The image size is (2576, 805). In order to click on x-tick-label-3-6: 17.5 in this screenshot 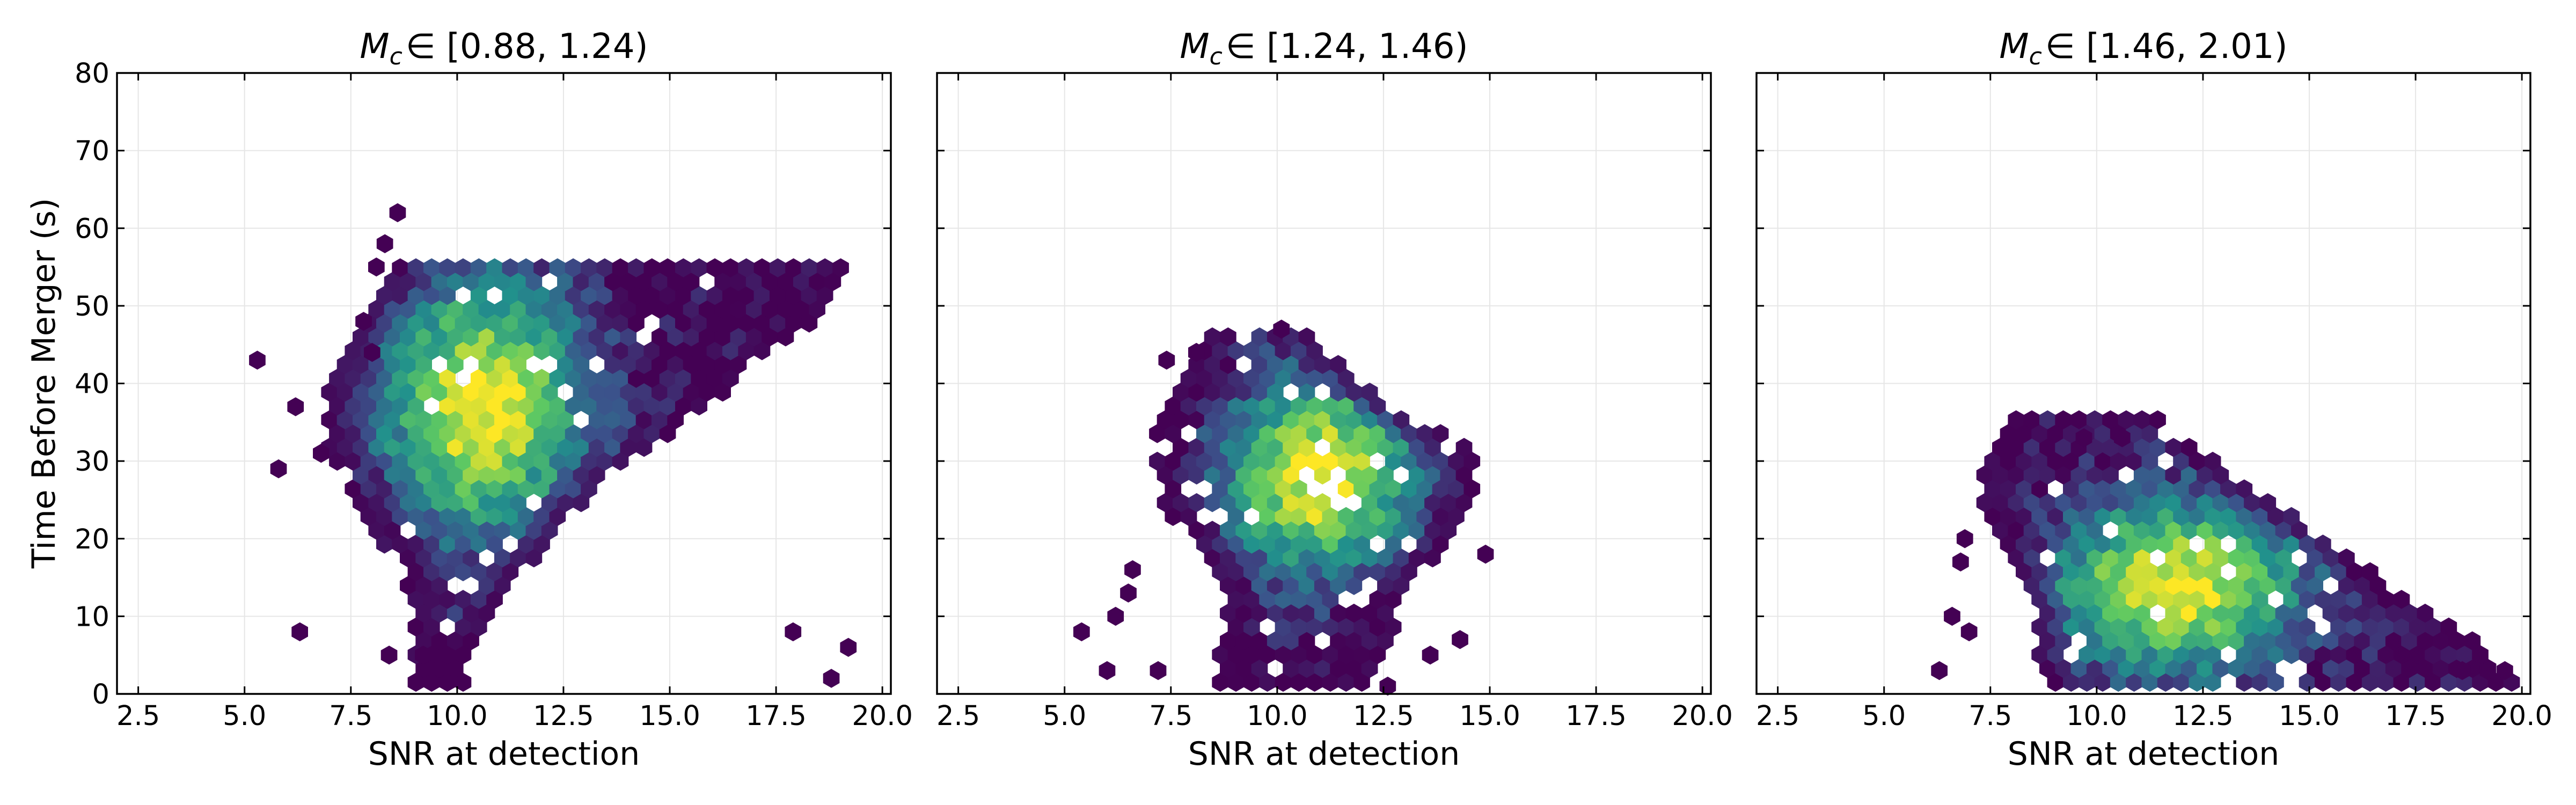, I will do `click(2415, 716)`.